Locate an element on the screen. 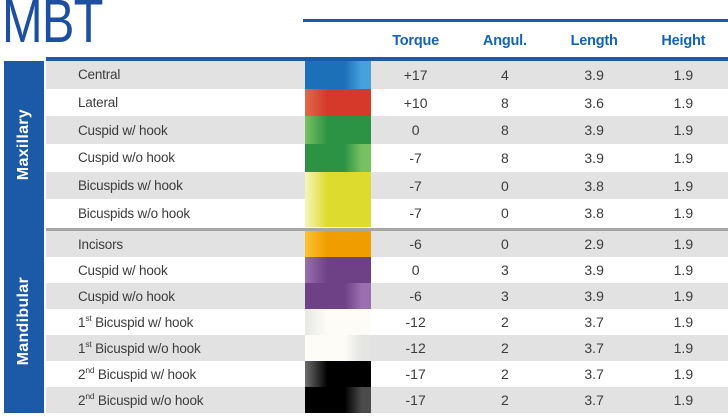  cell-angul: 8 is located at coordinates (504, 157).